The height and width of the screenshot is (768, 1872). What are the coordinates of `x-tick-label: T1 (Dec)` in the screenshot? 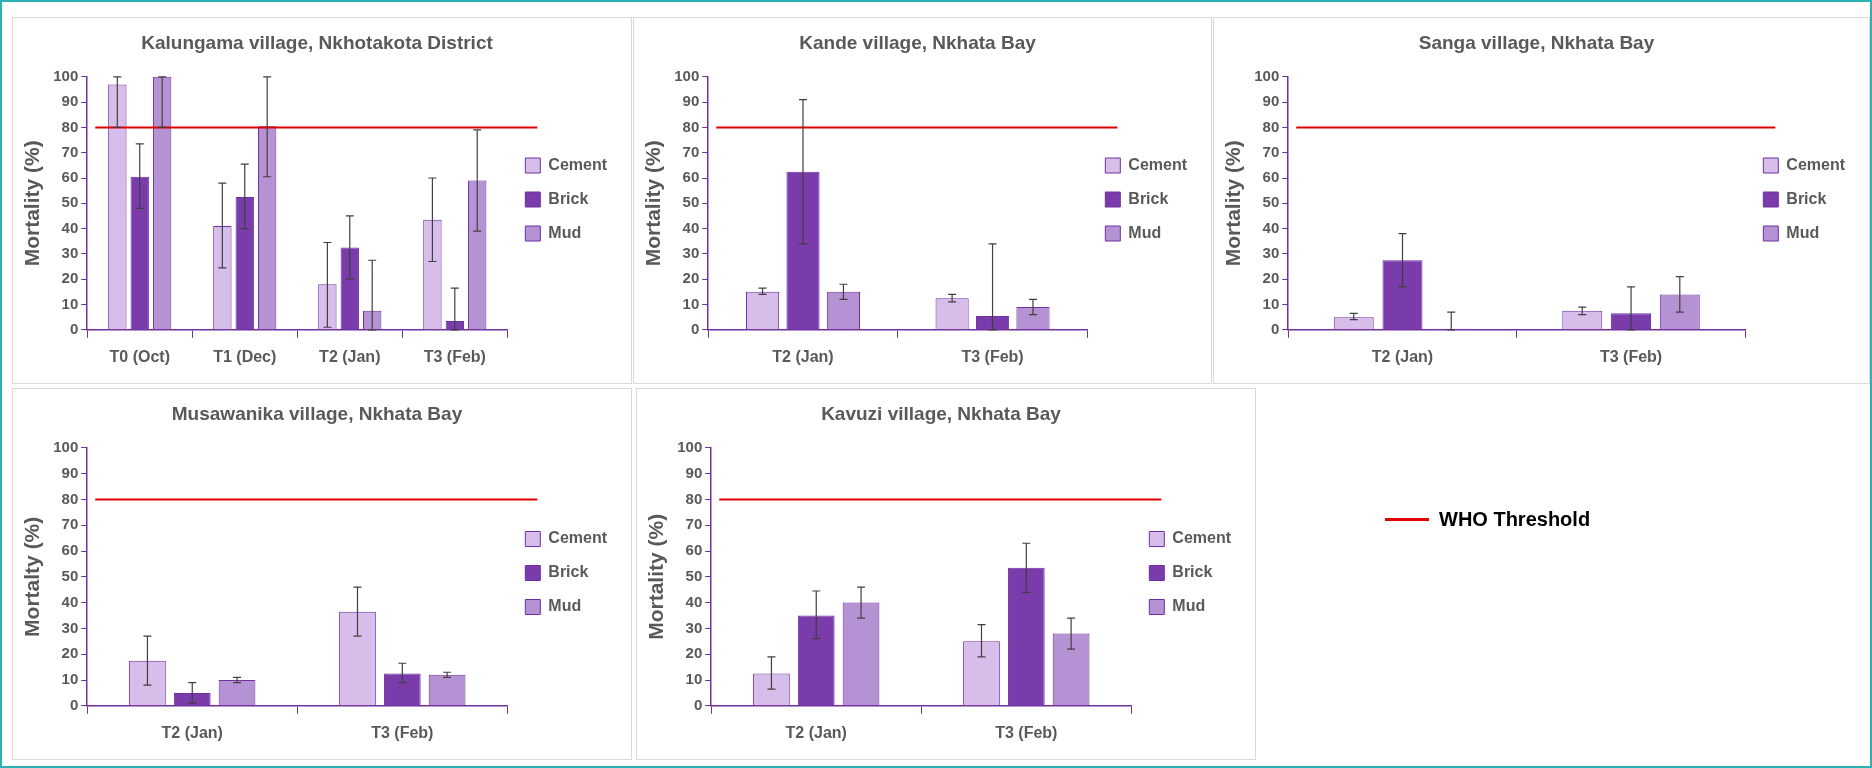 It's located at (245, 356).